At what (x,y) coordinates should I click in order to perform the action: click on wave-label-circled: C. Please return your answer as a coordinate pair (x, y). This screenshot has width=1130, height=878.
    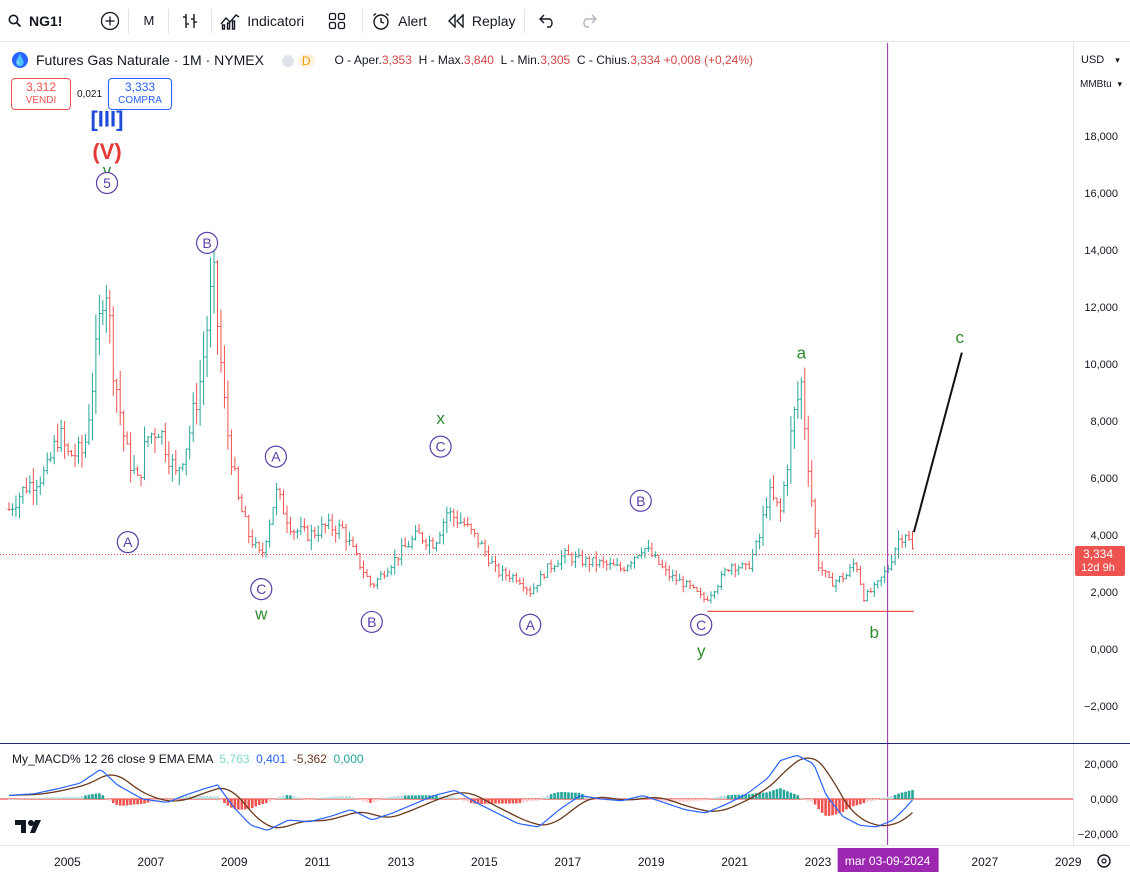
    Looking at the image, I should click on (261, 589).